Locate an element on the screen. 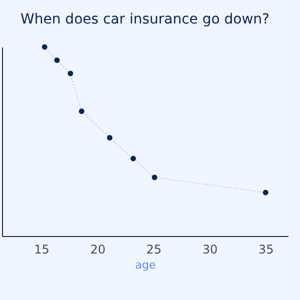  x-tick-label: 25 is located at coordinates (154, 249).